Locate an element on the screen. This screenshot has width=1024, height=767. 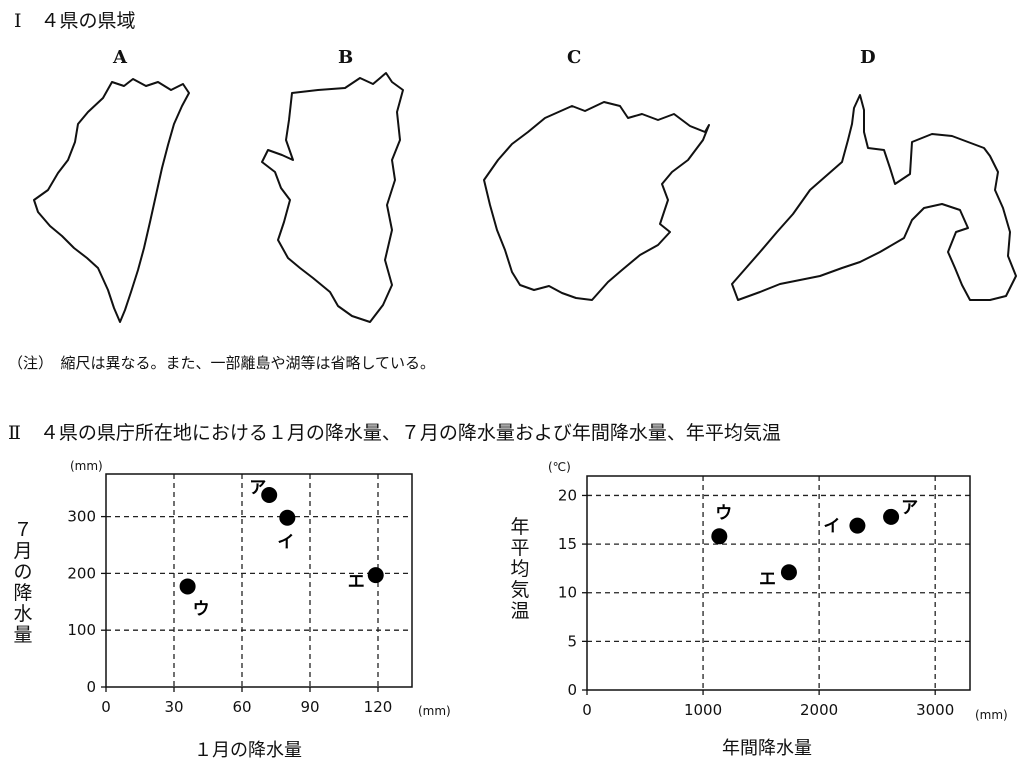
map-label-a: A is located at coordinates (120, 57).